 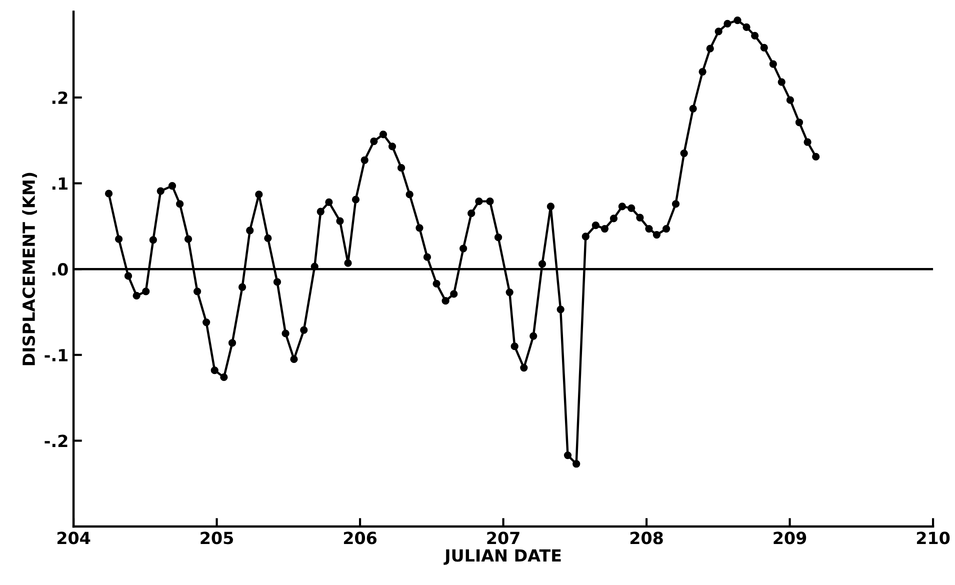 I want to click on y-tick-label: .1, so click(x=60, y=183).